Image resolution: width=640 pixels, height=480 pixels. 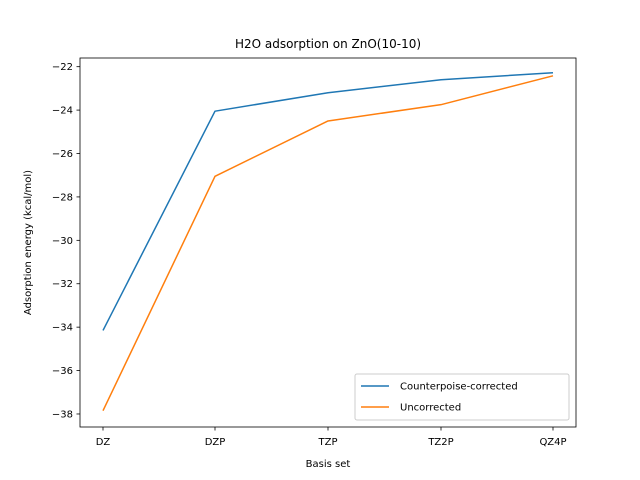 I want to click on x-axis-label: Basis set, so click(x=328, y=464).